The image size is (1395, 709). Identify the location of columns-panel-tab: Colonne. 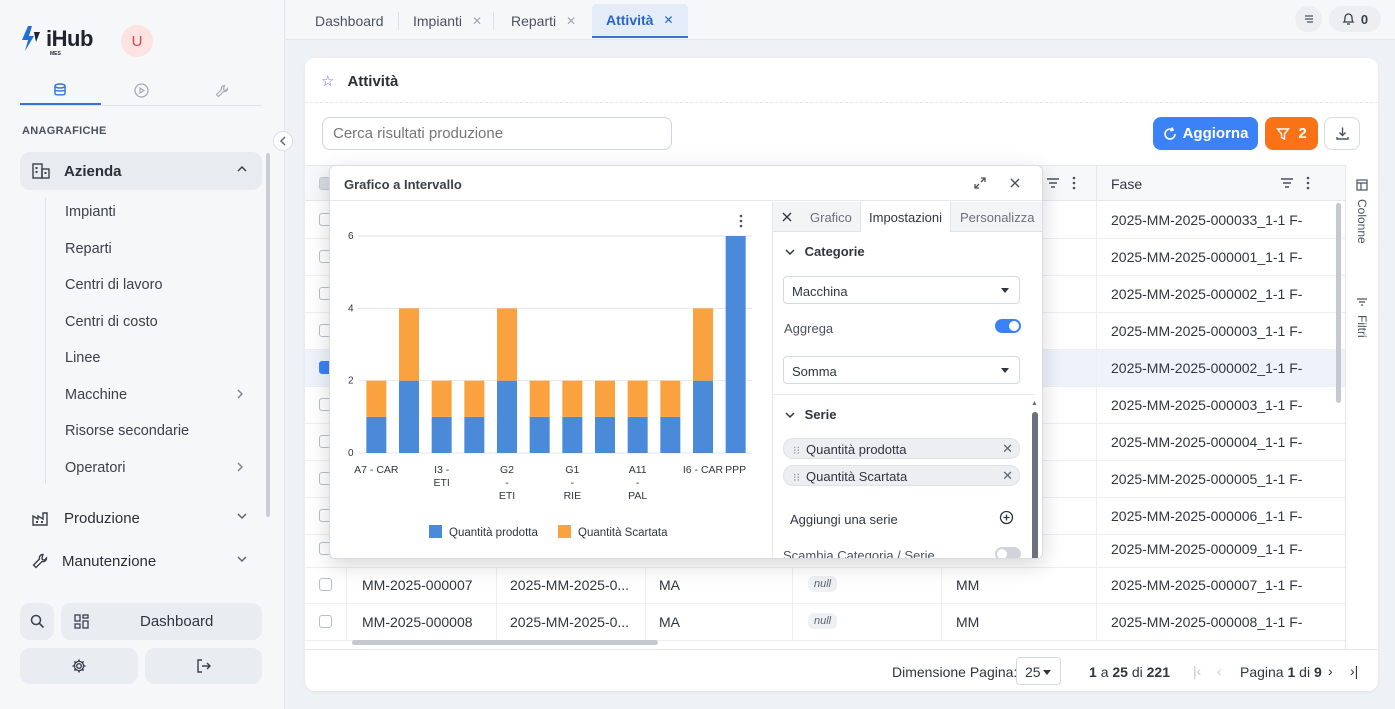
(1362, 221).